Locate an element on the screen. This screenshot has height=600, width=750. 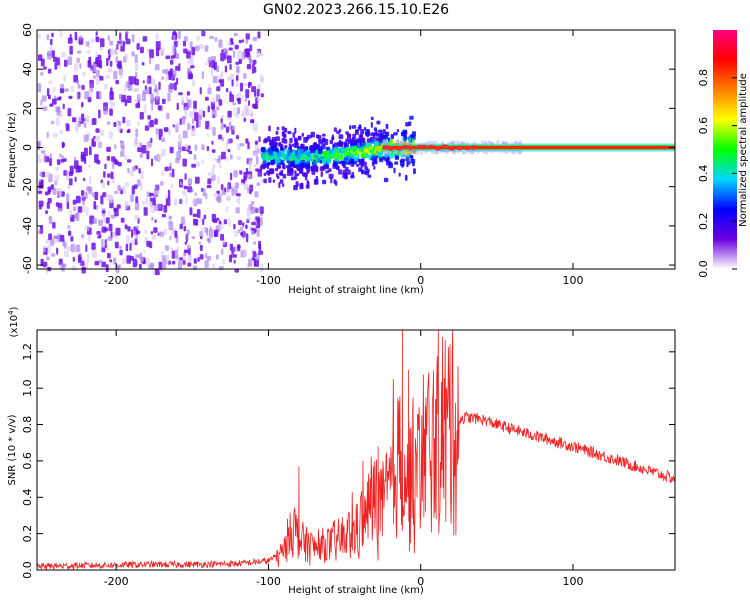
colorbar-tick-label: 0.2 is located at coordinates (703, 221).